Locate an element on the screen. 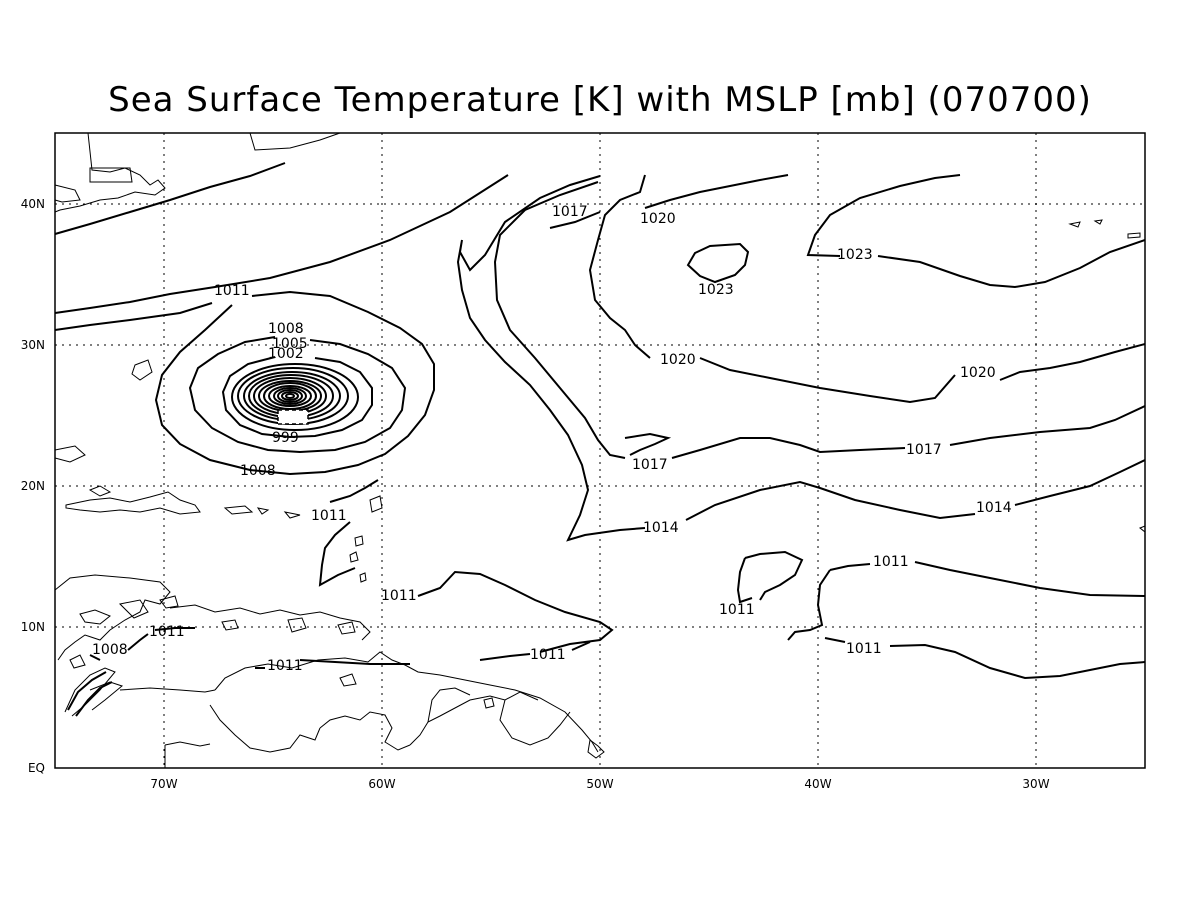 The height and width of the screenshot is (900, 1200). x-tick-label: 40W is located at coordinates (817, 784).